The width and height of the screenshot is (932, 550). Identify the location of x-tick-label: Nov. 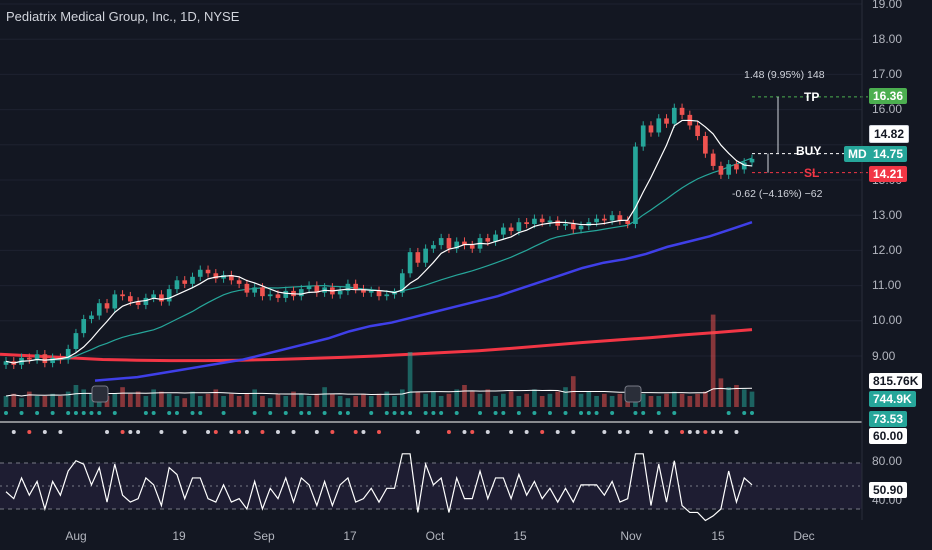
(631, 536).